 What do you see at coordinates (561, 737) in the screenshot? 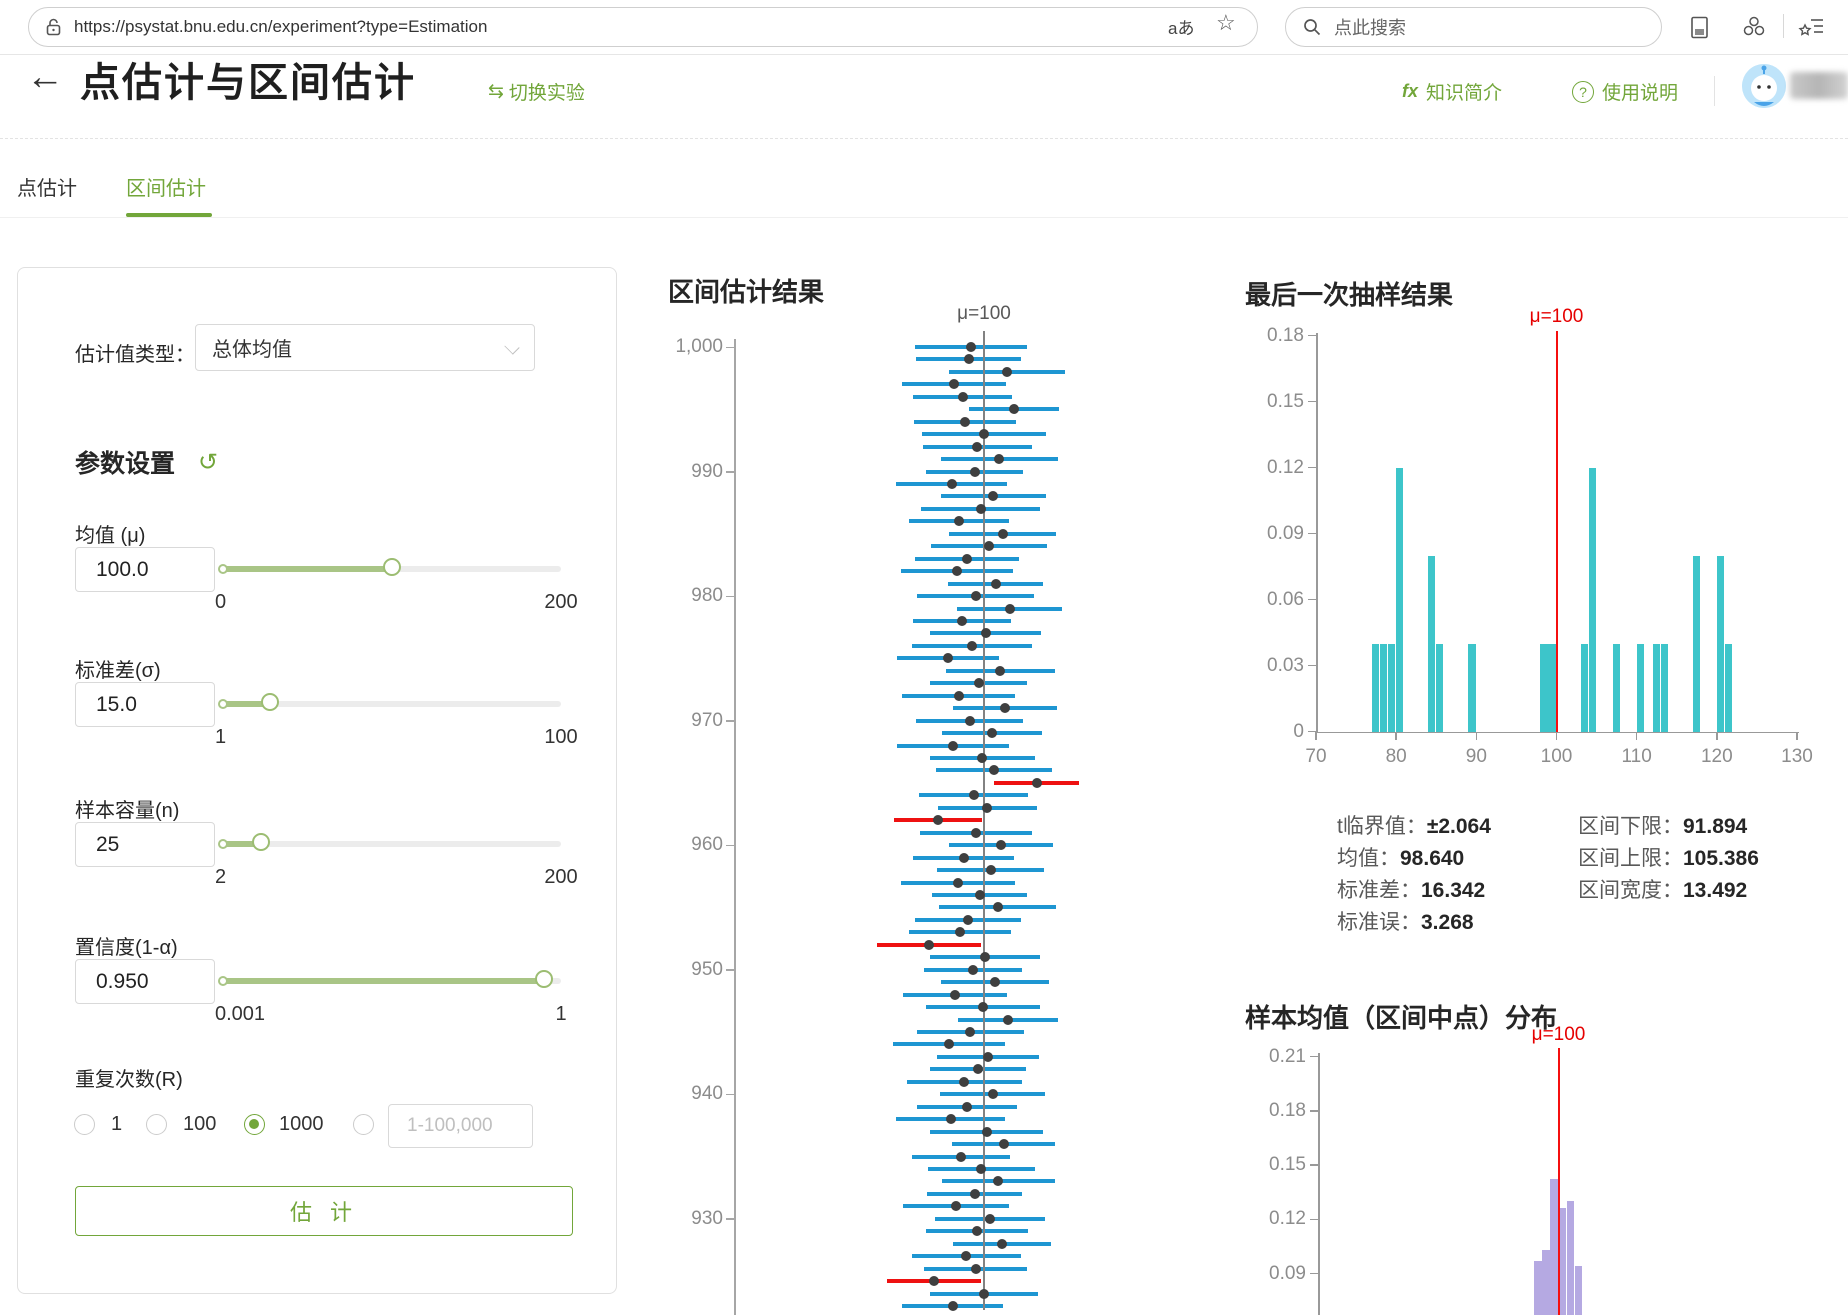
I see `slider-max-label-1: 100` at bounding box center [561, 737].